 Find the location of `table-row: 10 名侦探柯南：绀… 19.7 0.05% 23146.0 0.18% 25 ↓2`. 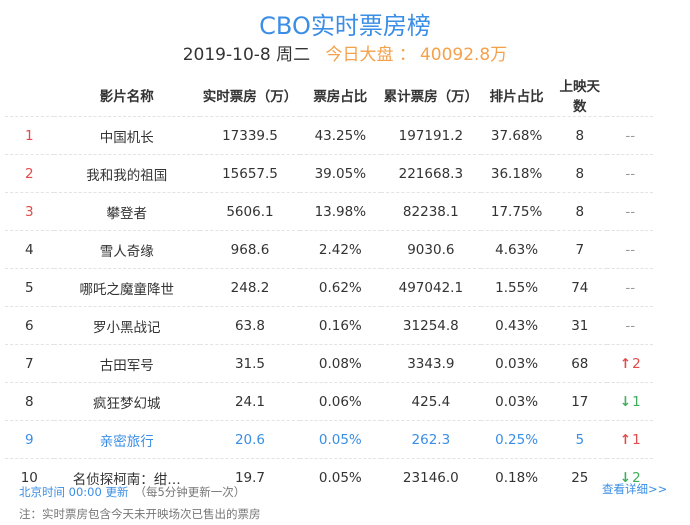

table-row: 10 名侦探柯南：绀… 19.7 0.05% 23146.0 0.18% 25 ↓2 is located at coordinates (329, 477).